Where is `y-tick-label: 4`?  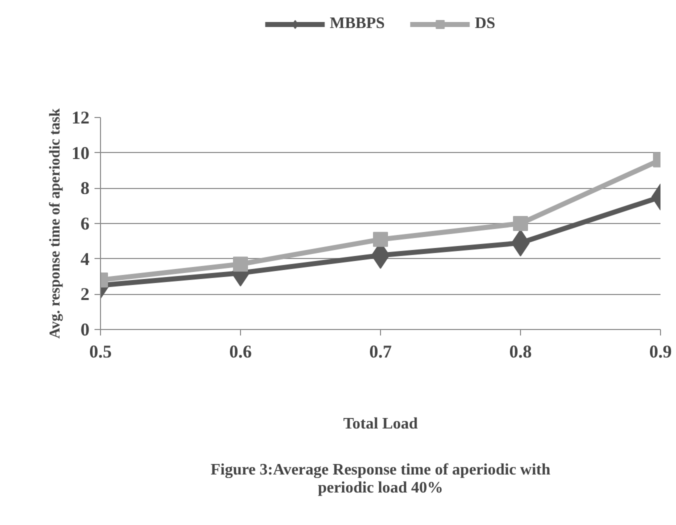 y-tick-label: 4 is located at coordinates (85, 258).